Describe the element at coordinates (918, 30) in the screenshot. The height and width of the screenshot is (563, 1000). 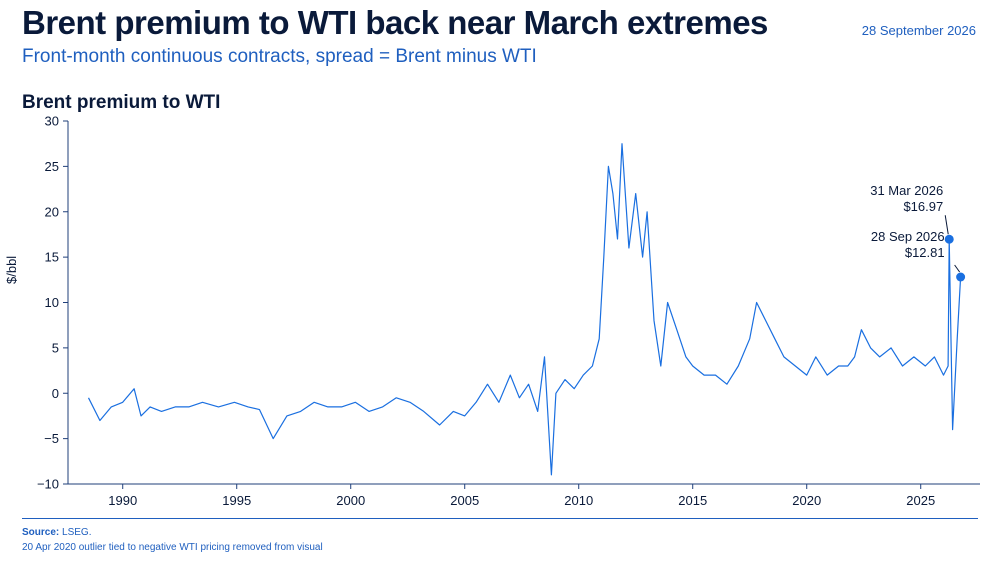
I see `publish-date: 28 September 2026` at that location.